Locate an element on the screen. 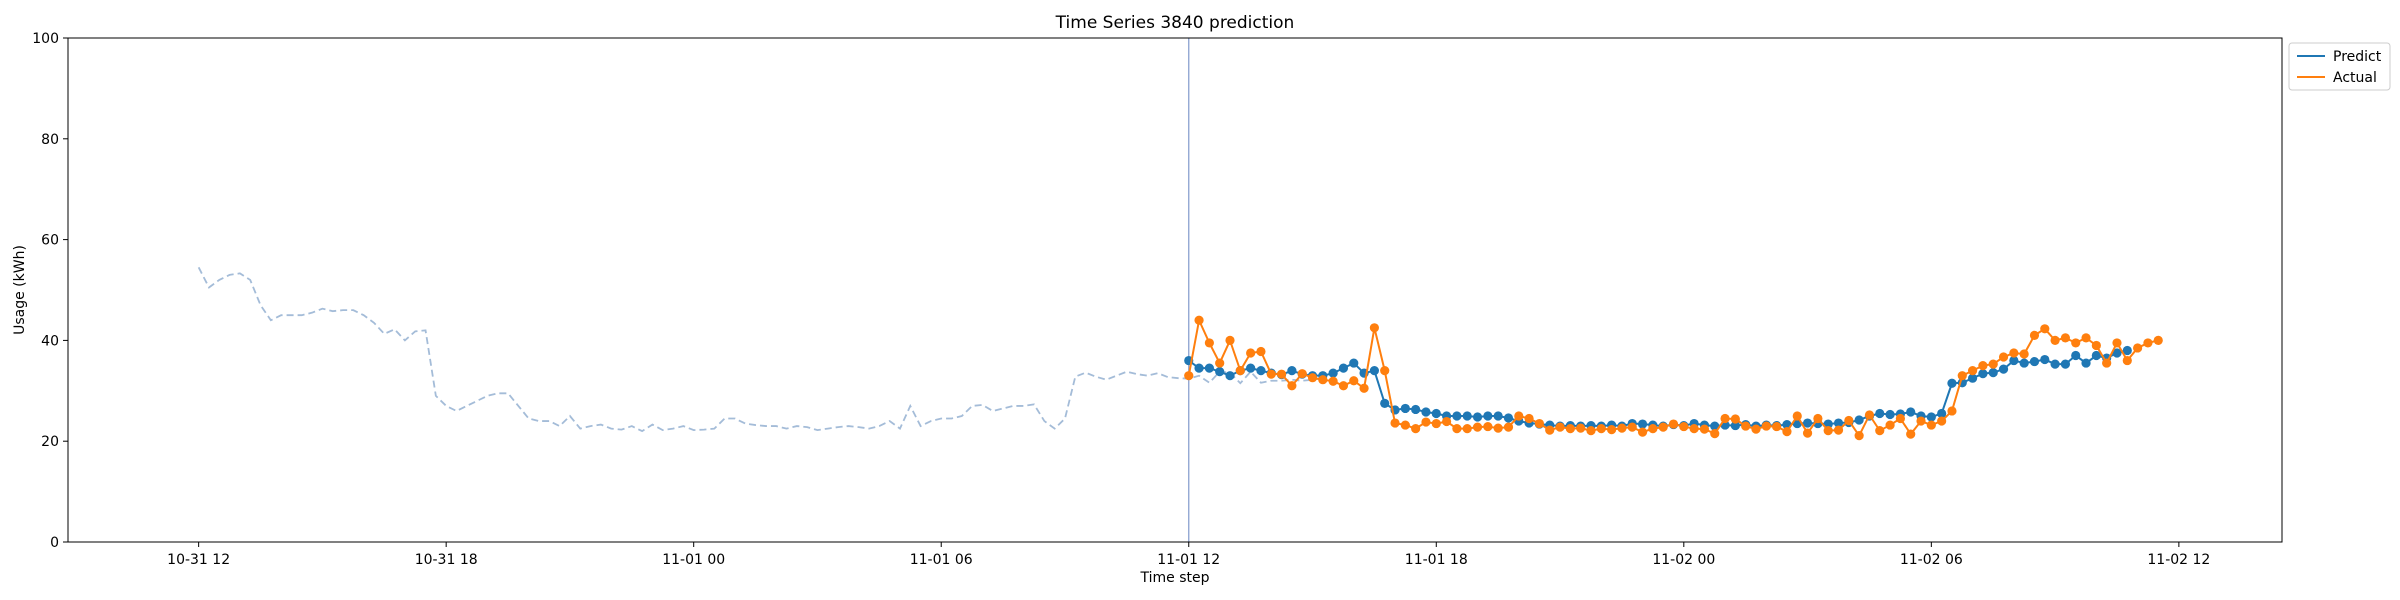 This screenshot has height=600, width=2400. x-tick-label: 10-31 18 is located at coordinates (446, 560).